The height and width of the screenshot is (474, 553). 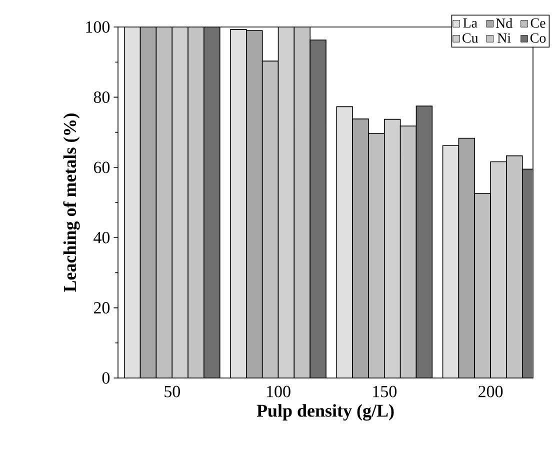 I want to click on legend-label: Ni, so click(x=504, y=38).